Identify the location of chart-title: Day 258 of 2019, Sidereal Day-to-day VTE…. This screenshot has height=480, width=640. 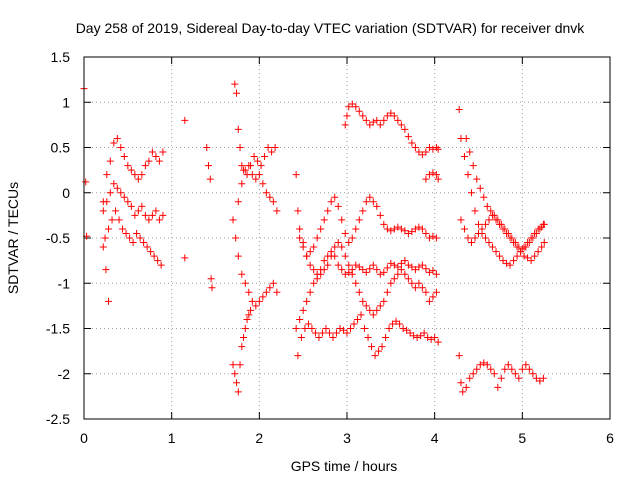
(331, 28).